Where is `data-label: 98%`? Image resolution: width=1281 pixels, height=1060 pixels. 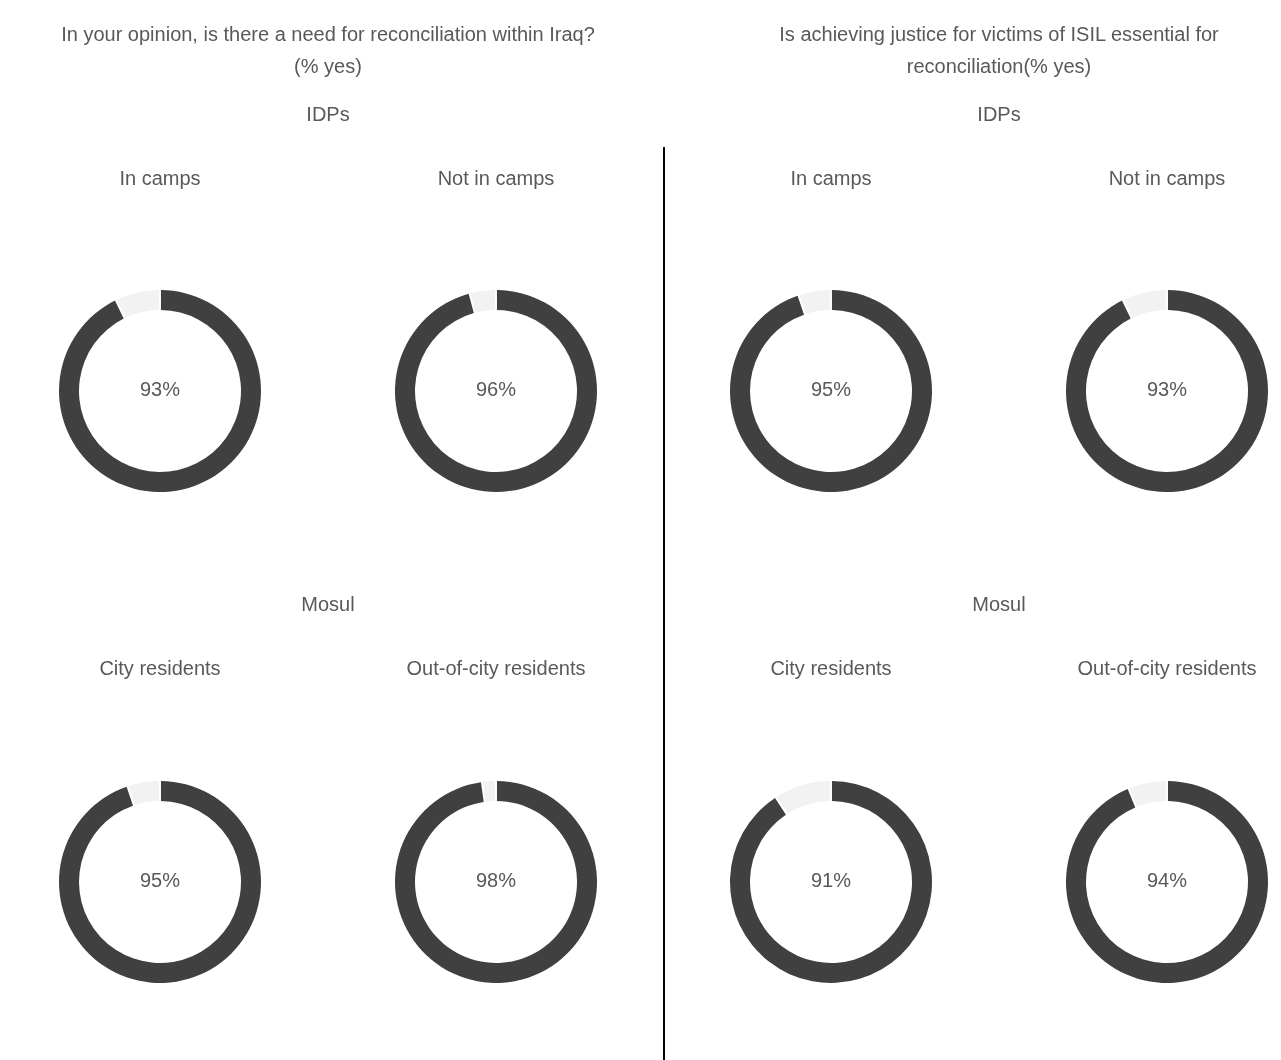
data-label: 98% is located at coordinates (496, 880).